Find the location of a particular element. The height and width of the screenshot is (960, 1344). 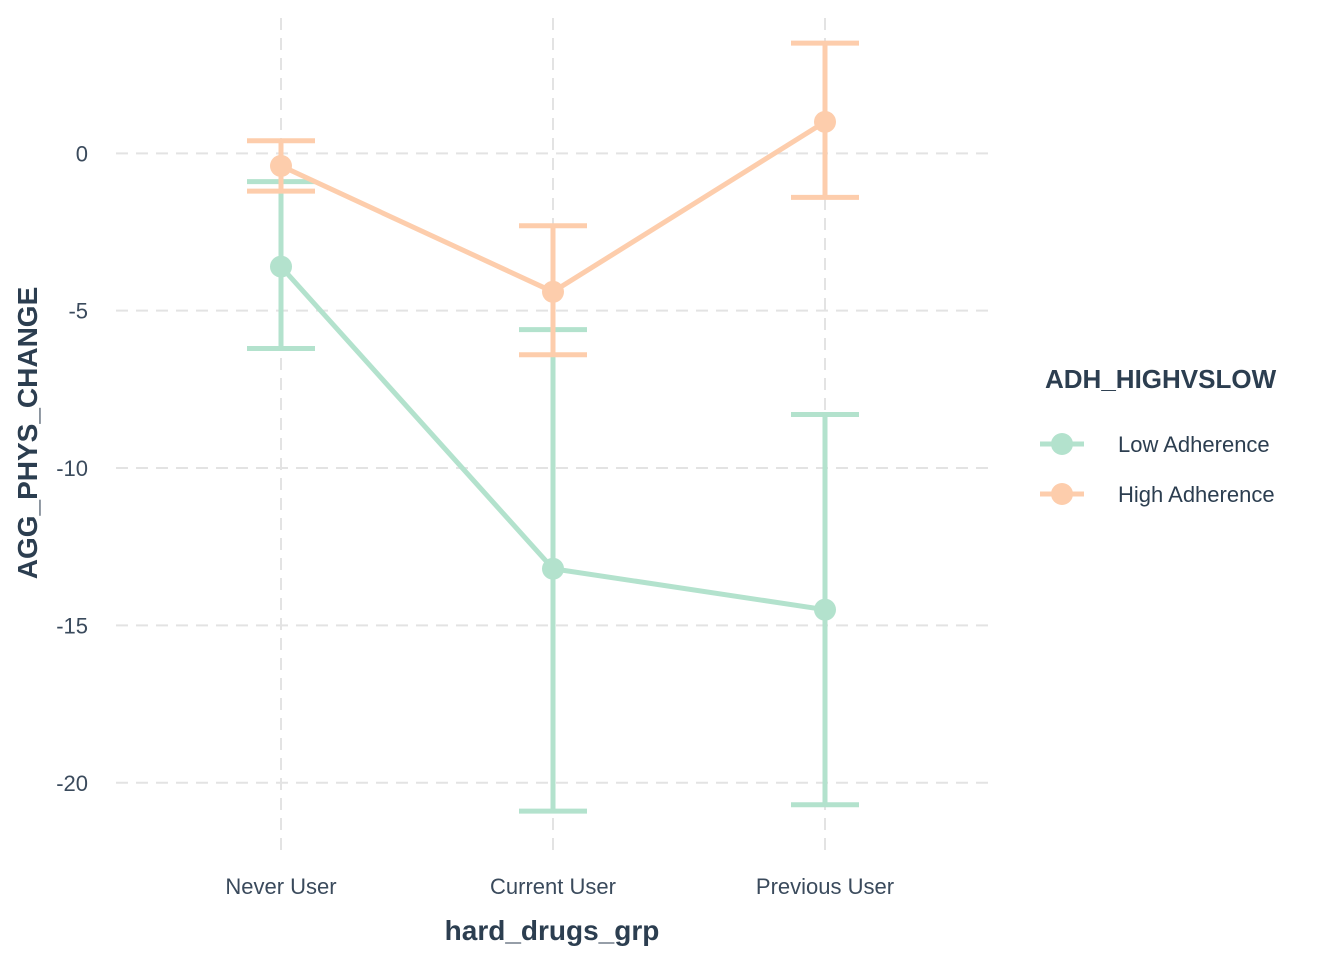

y-tick-label: 0 is located at coordinates (82, 153).